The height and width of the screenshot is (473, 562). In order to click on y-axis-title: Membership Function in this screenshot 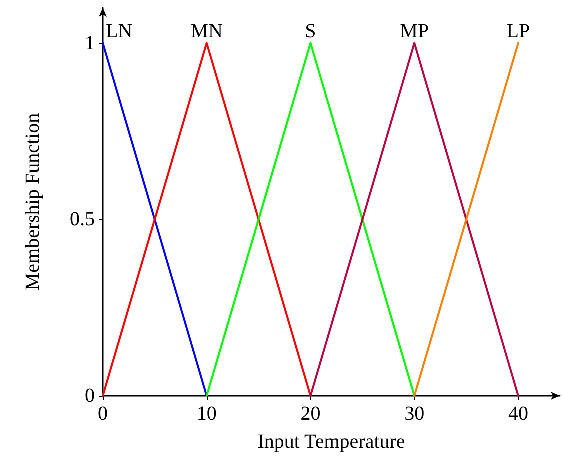, I will do `click(33, 202)`.